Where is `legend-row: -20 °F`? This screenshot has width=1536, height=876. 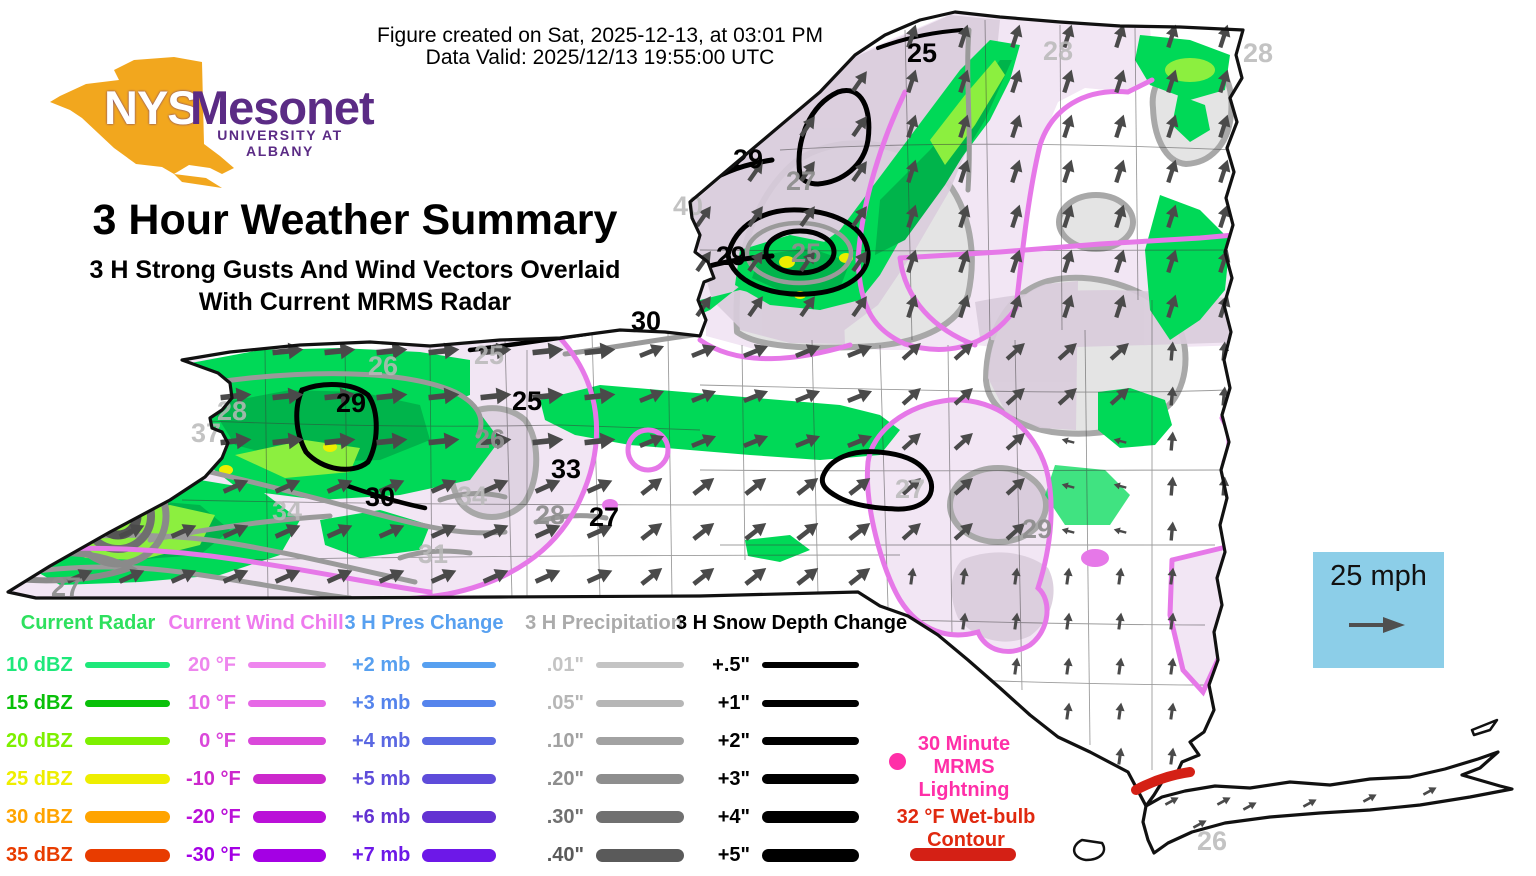
legend-row: -20 °F is located at coordinates (256, 817).